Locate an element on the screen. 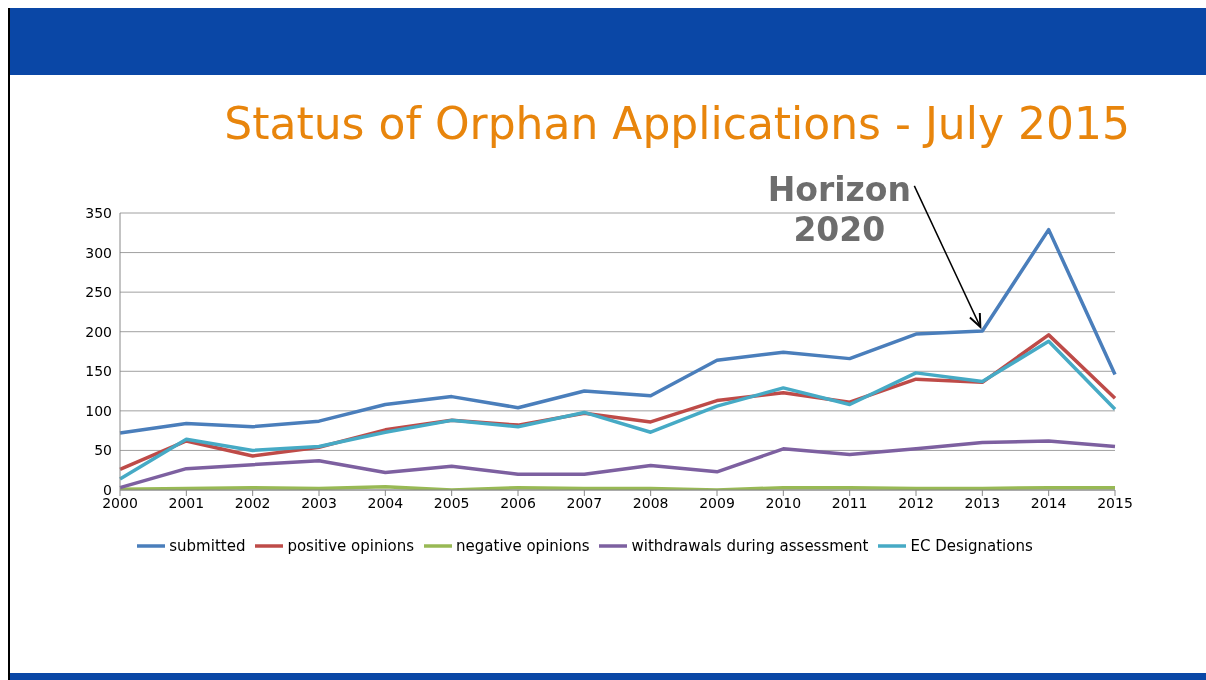  x-tick-label: 2013 is located at coordinates (982, 502).